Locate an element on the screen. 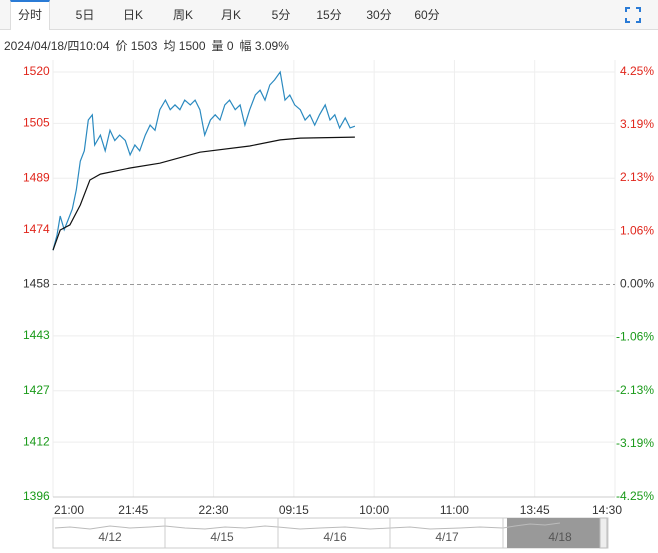  y2-tick-label: 4.25% is located at coordinates (637, 71).